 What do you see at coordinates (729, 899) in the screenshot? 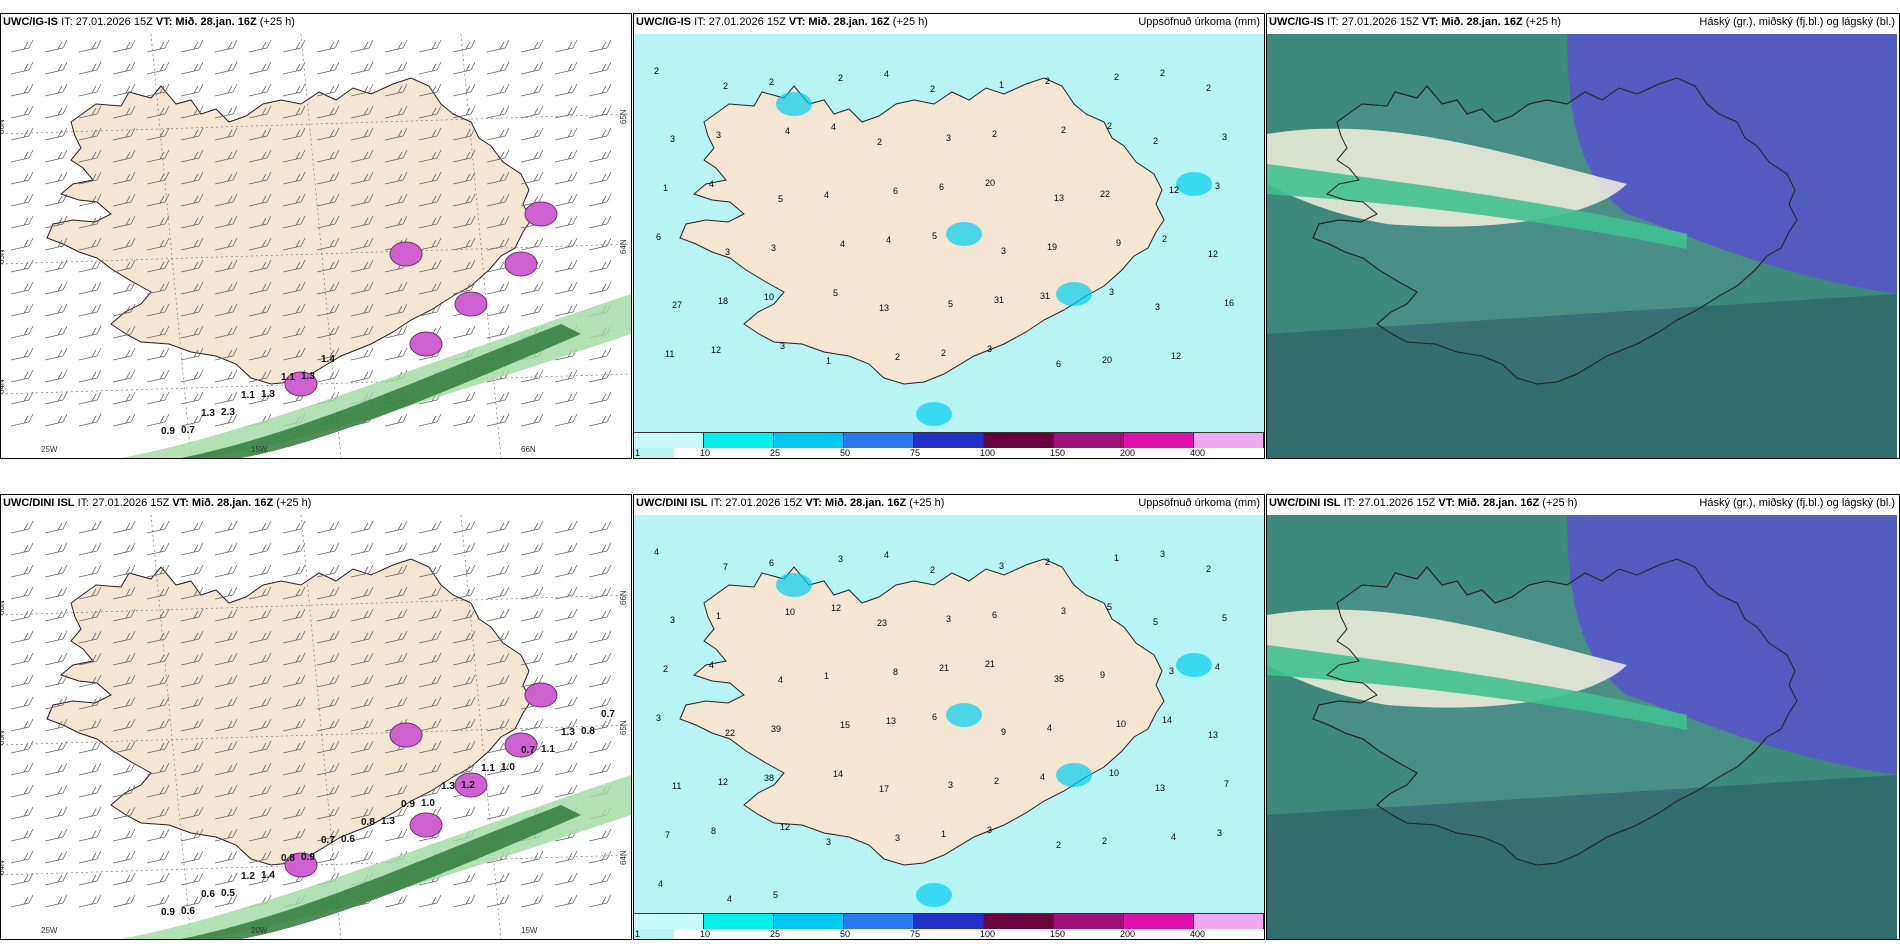
I see `precip-value: 4` at bounding box center [729, 899].